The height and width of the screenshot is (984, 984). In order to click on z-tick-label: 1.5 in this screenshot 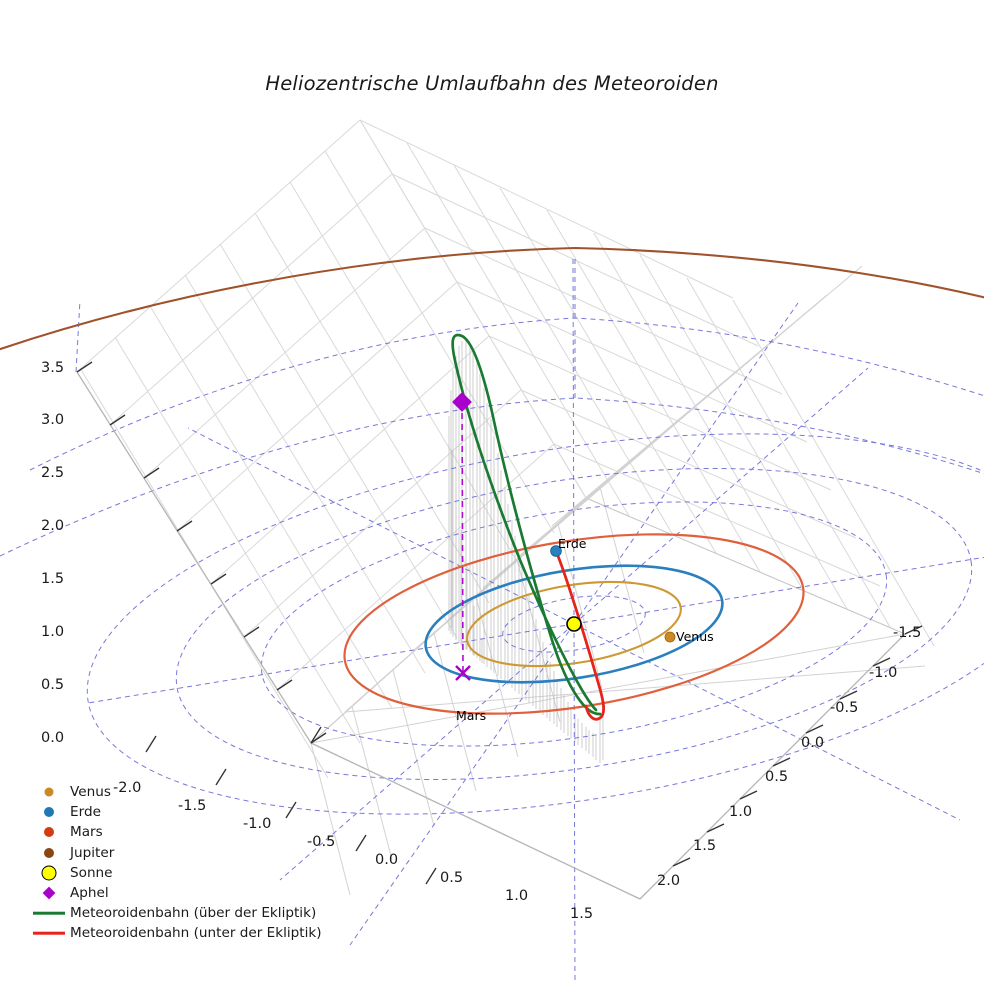, I will do `click(53, 579)`.